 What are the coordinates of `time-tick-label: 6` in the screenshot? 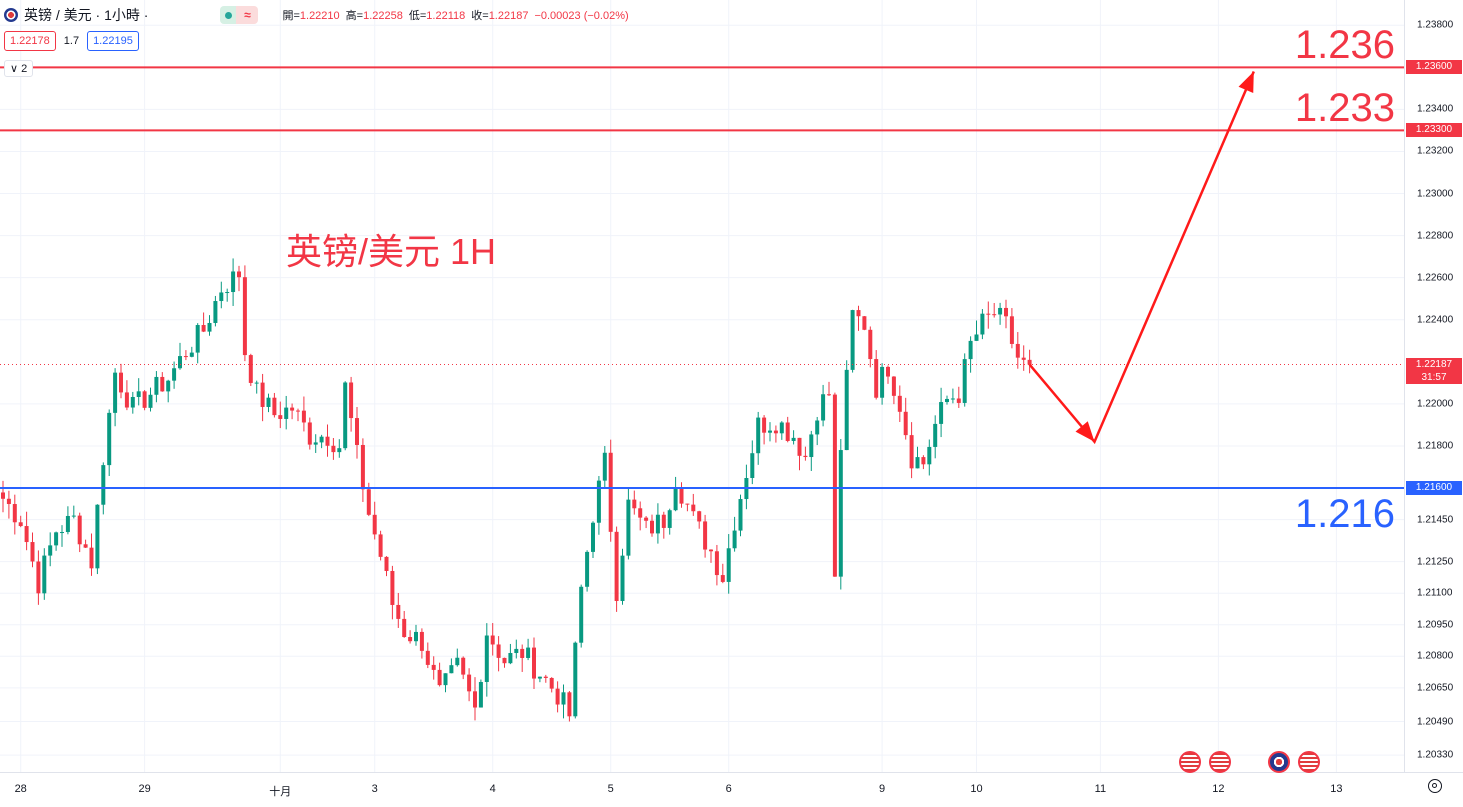 It's located at (728, 789).